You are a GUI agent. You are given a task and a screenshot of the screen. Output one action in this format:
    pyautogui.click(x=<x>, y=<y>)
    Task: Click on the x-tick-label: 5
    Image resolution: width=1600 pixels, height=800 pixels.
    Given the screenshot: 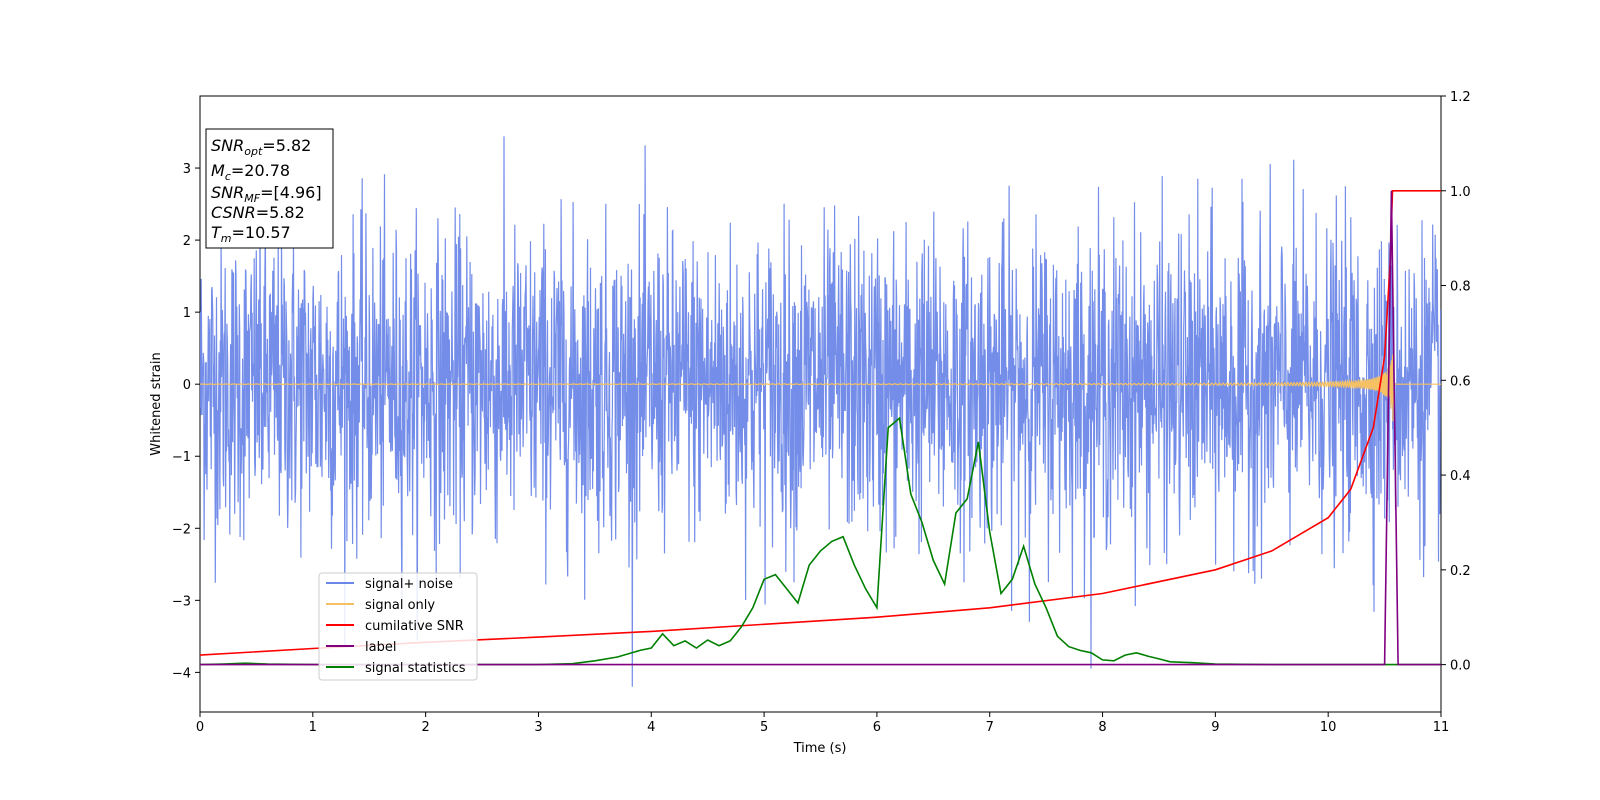 What is the action you would take?
    pyautogui.click(x=764, y=727)
    